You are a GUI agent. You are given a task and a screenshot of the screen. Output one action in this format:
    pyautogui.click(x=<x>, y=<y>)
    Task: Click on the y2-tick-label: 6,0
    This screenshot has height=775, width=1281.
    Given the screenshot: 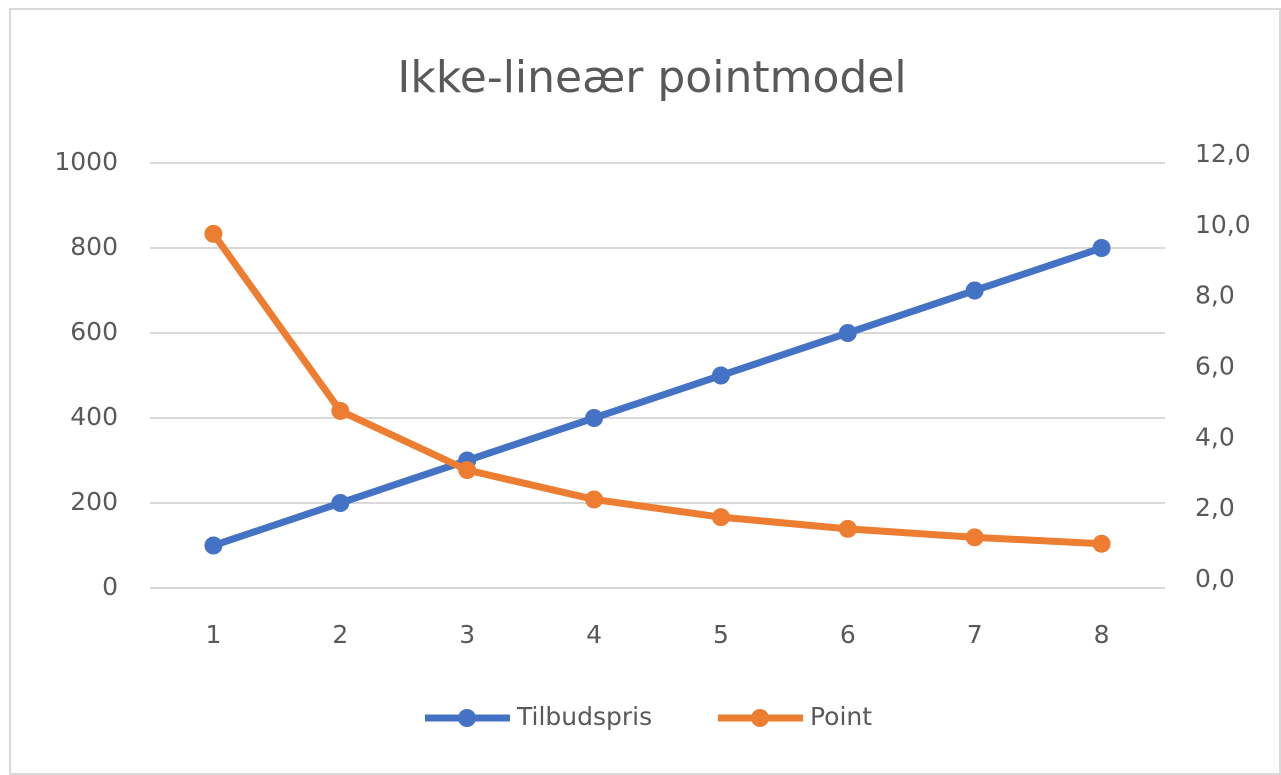 What is the action you would take?
    pyautogui.click(x=1215, y=366)
    